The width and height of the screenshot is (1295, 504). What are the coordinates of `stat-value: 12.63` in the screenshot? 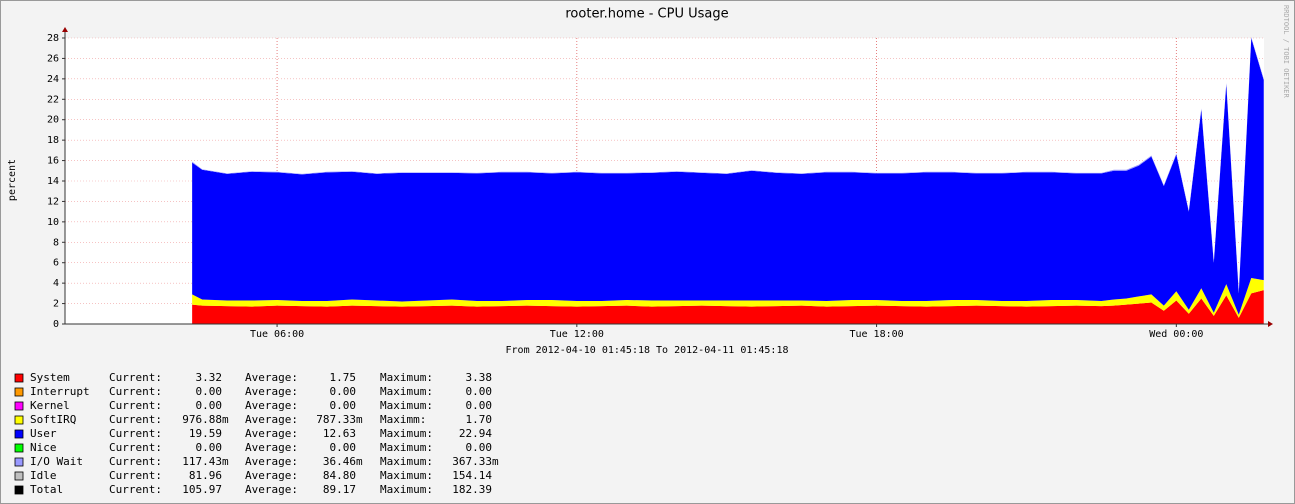 It's located at (339, 433).